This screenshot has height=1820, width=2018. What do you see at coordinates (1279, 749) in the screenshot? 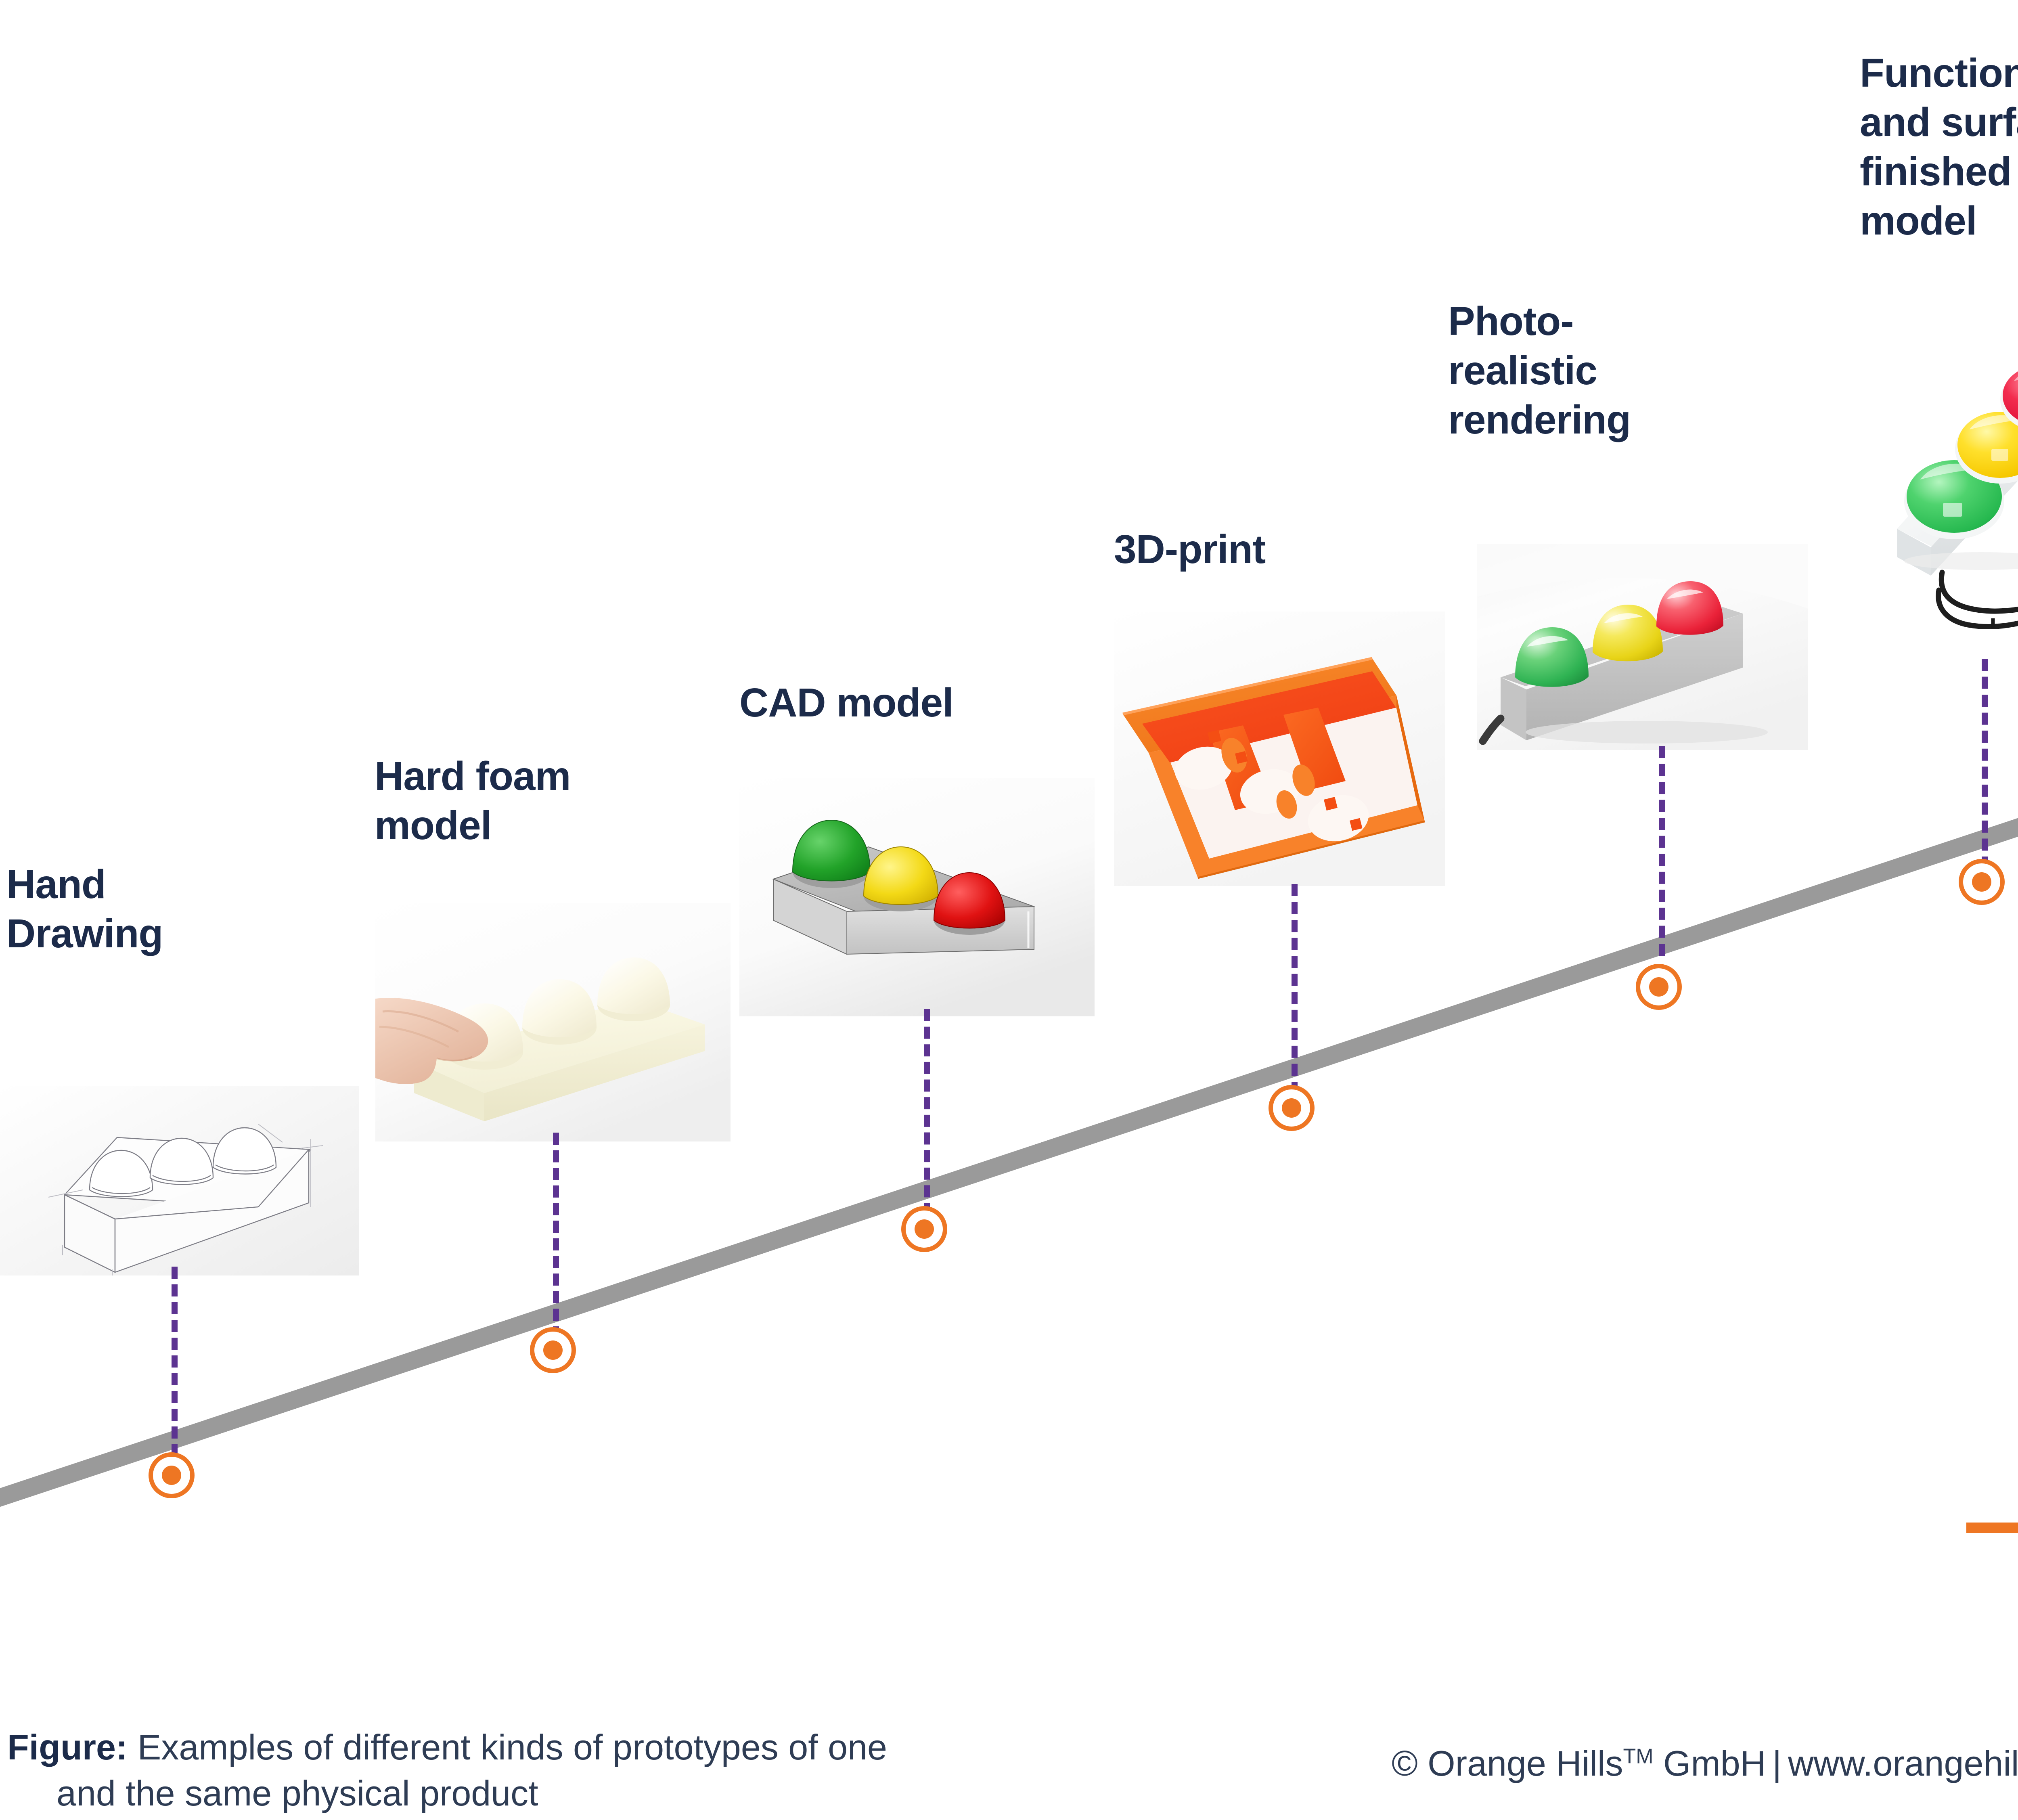
I see `thumbnail-3d-print` at bounding box center [1279, 749].